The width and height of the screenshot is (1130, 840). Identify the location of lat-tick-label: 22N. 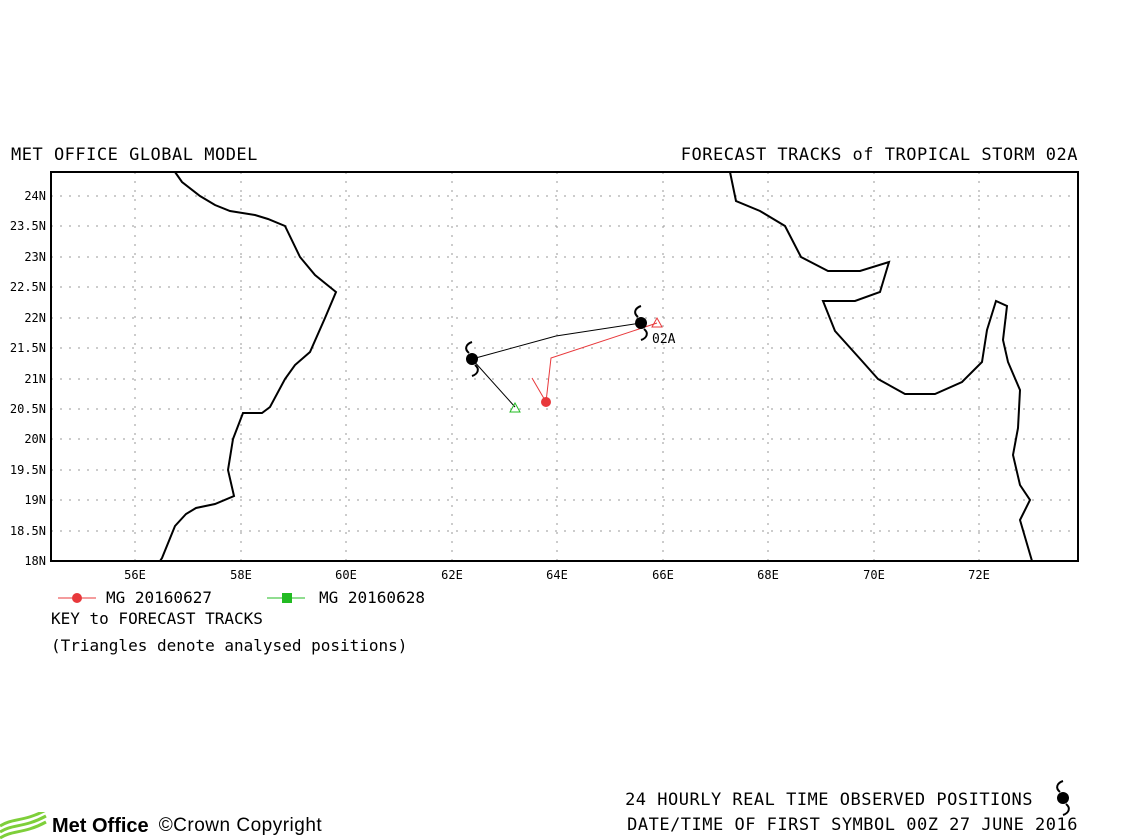
(35, 318).